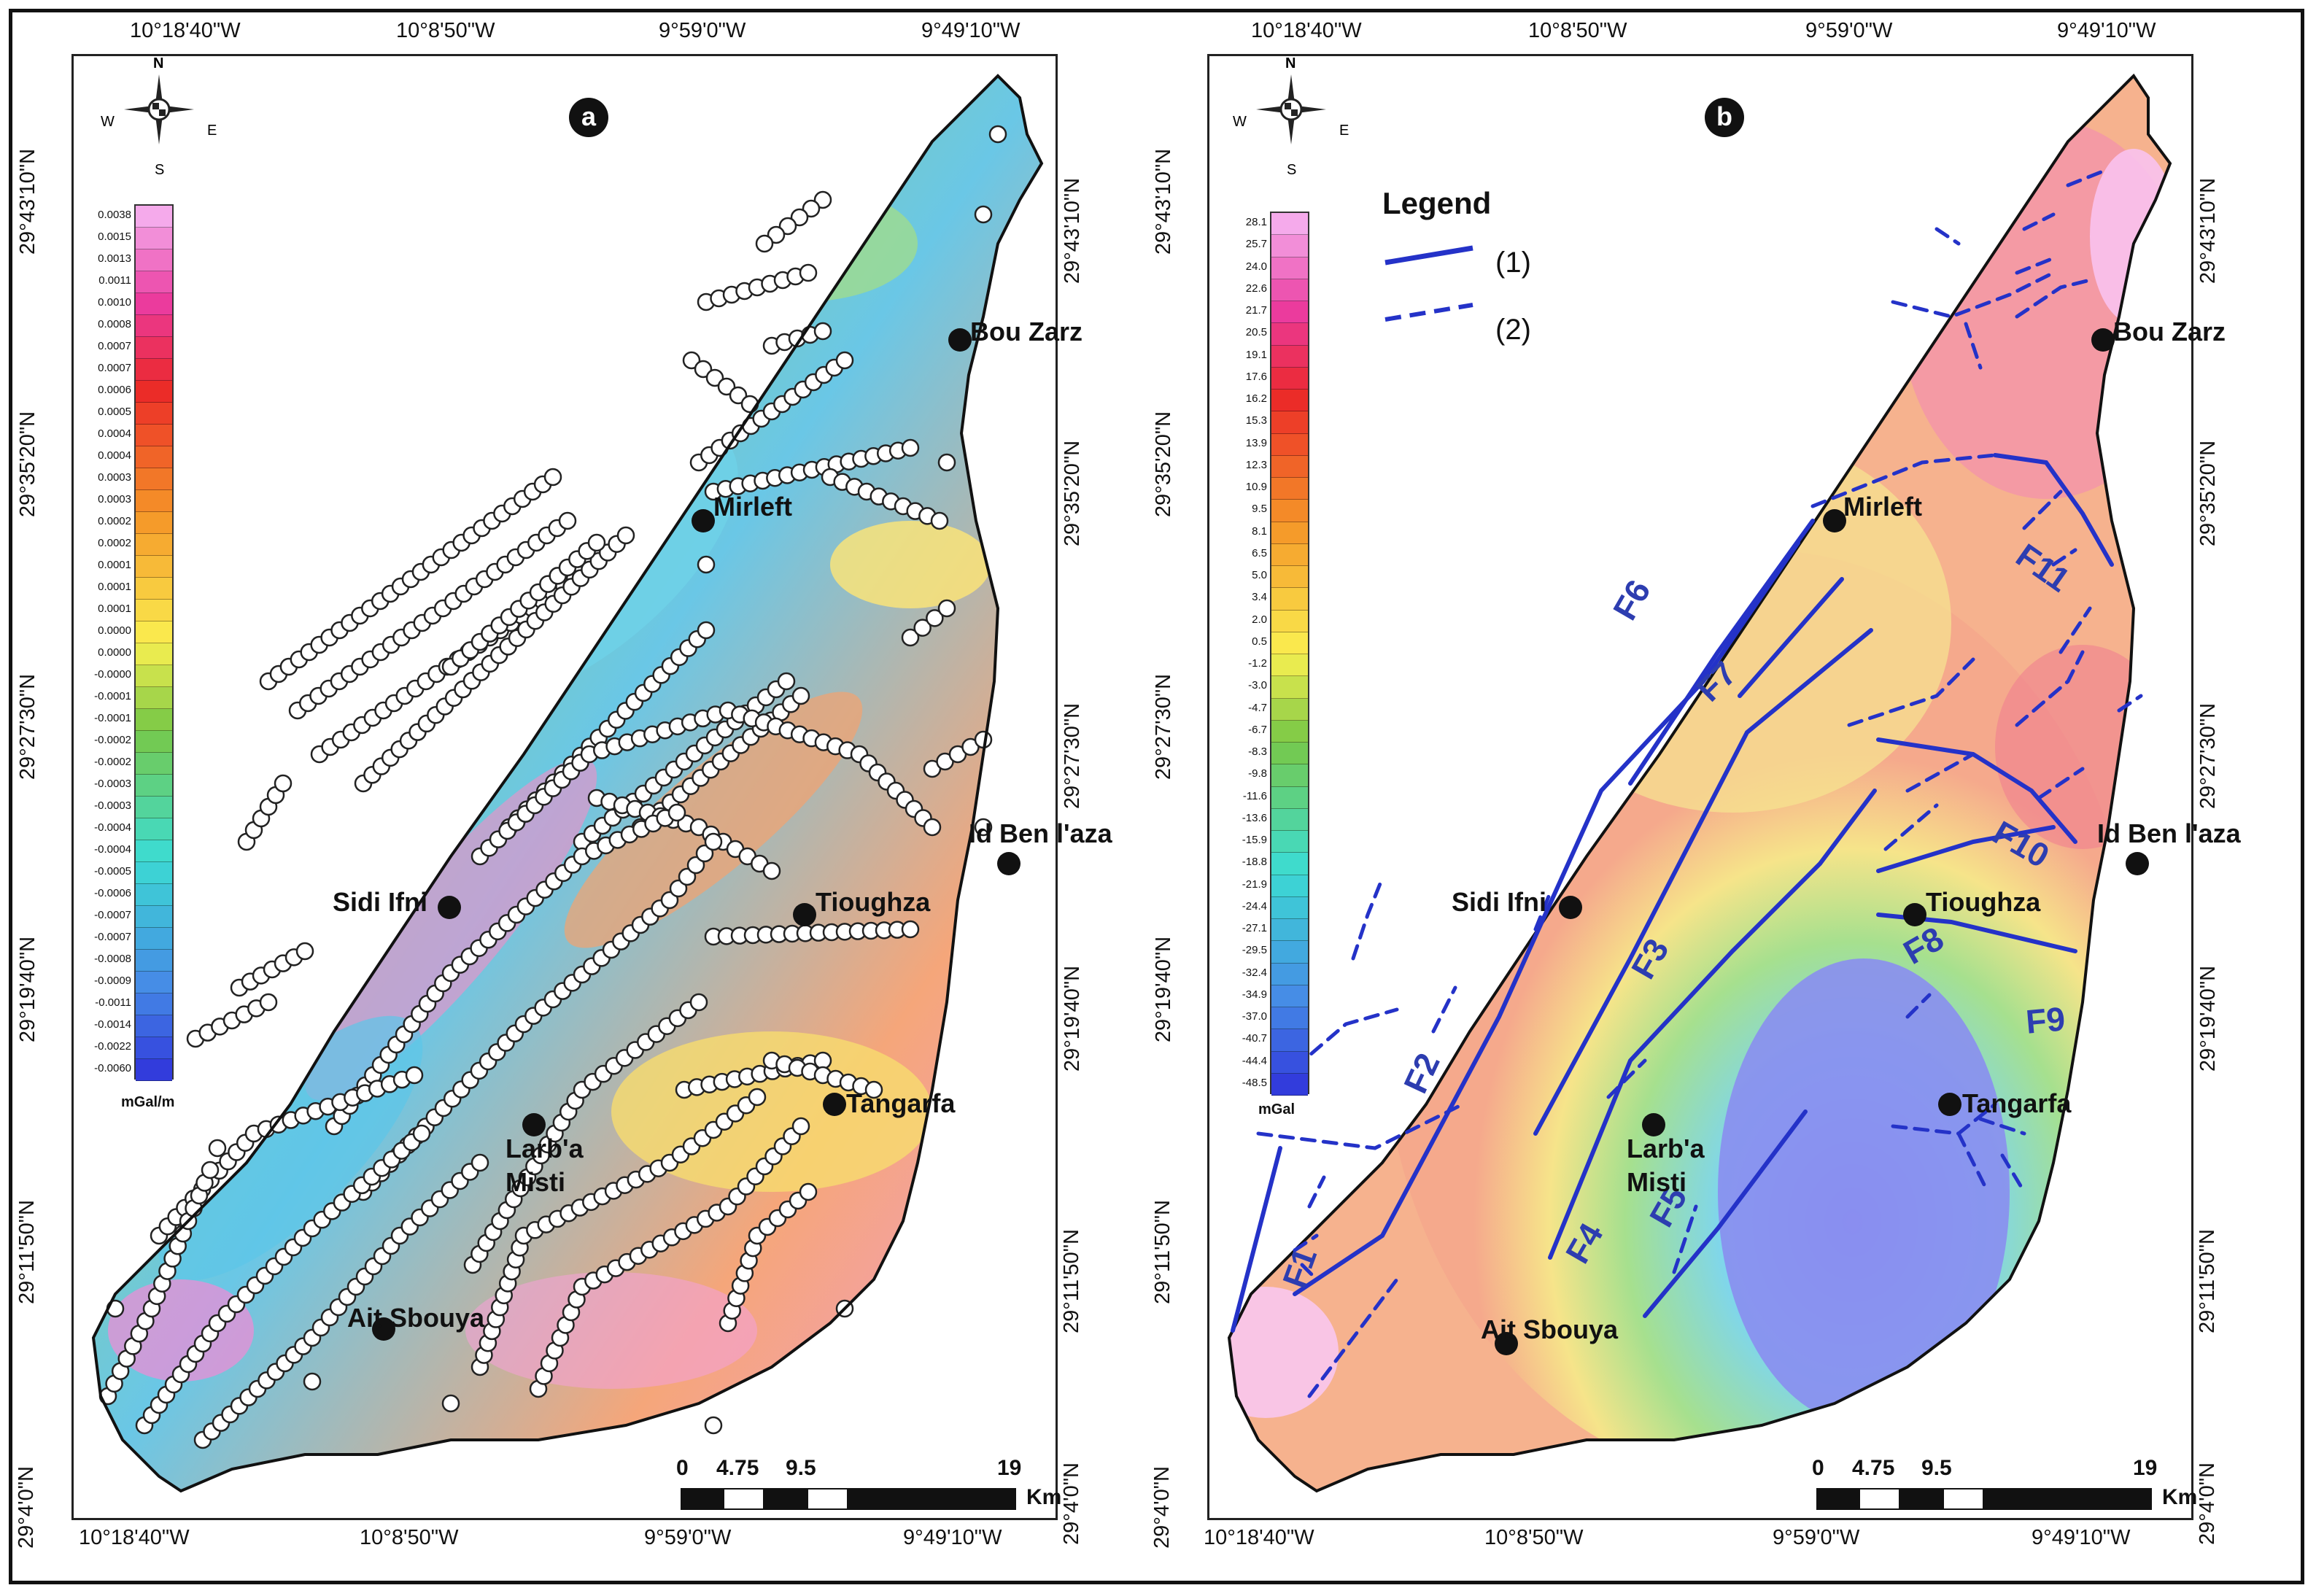  I want to click on fault-line-f6, so click(1722, 652).